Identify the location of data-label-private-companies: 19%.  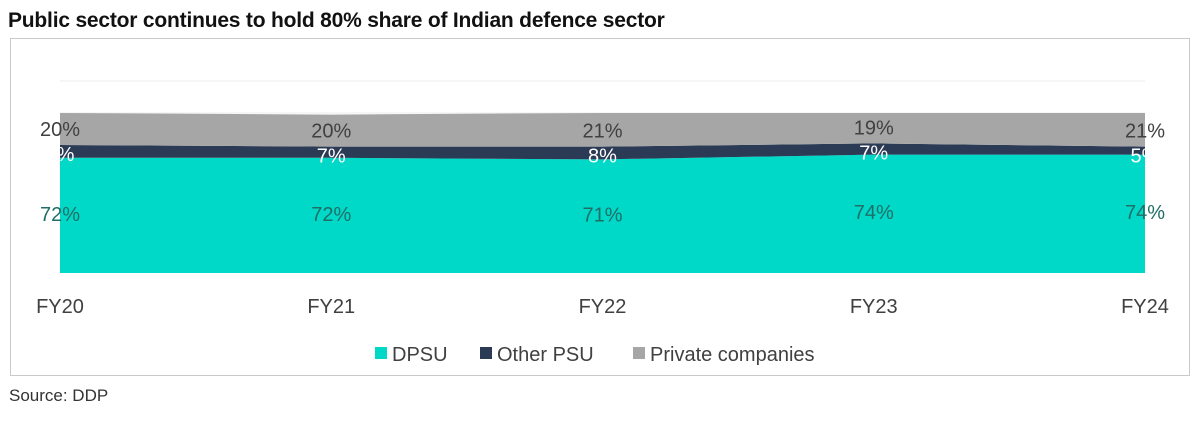
(874, 128).